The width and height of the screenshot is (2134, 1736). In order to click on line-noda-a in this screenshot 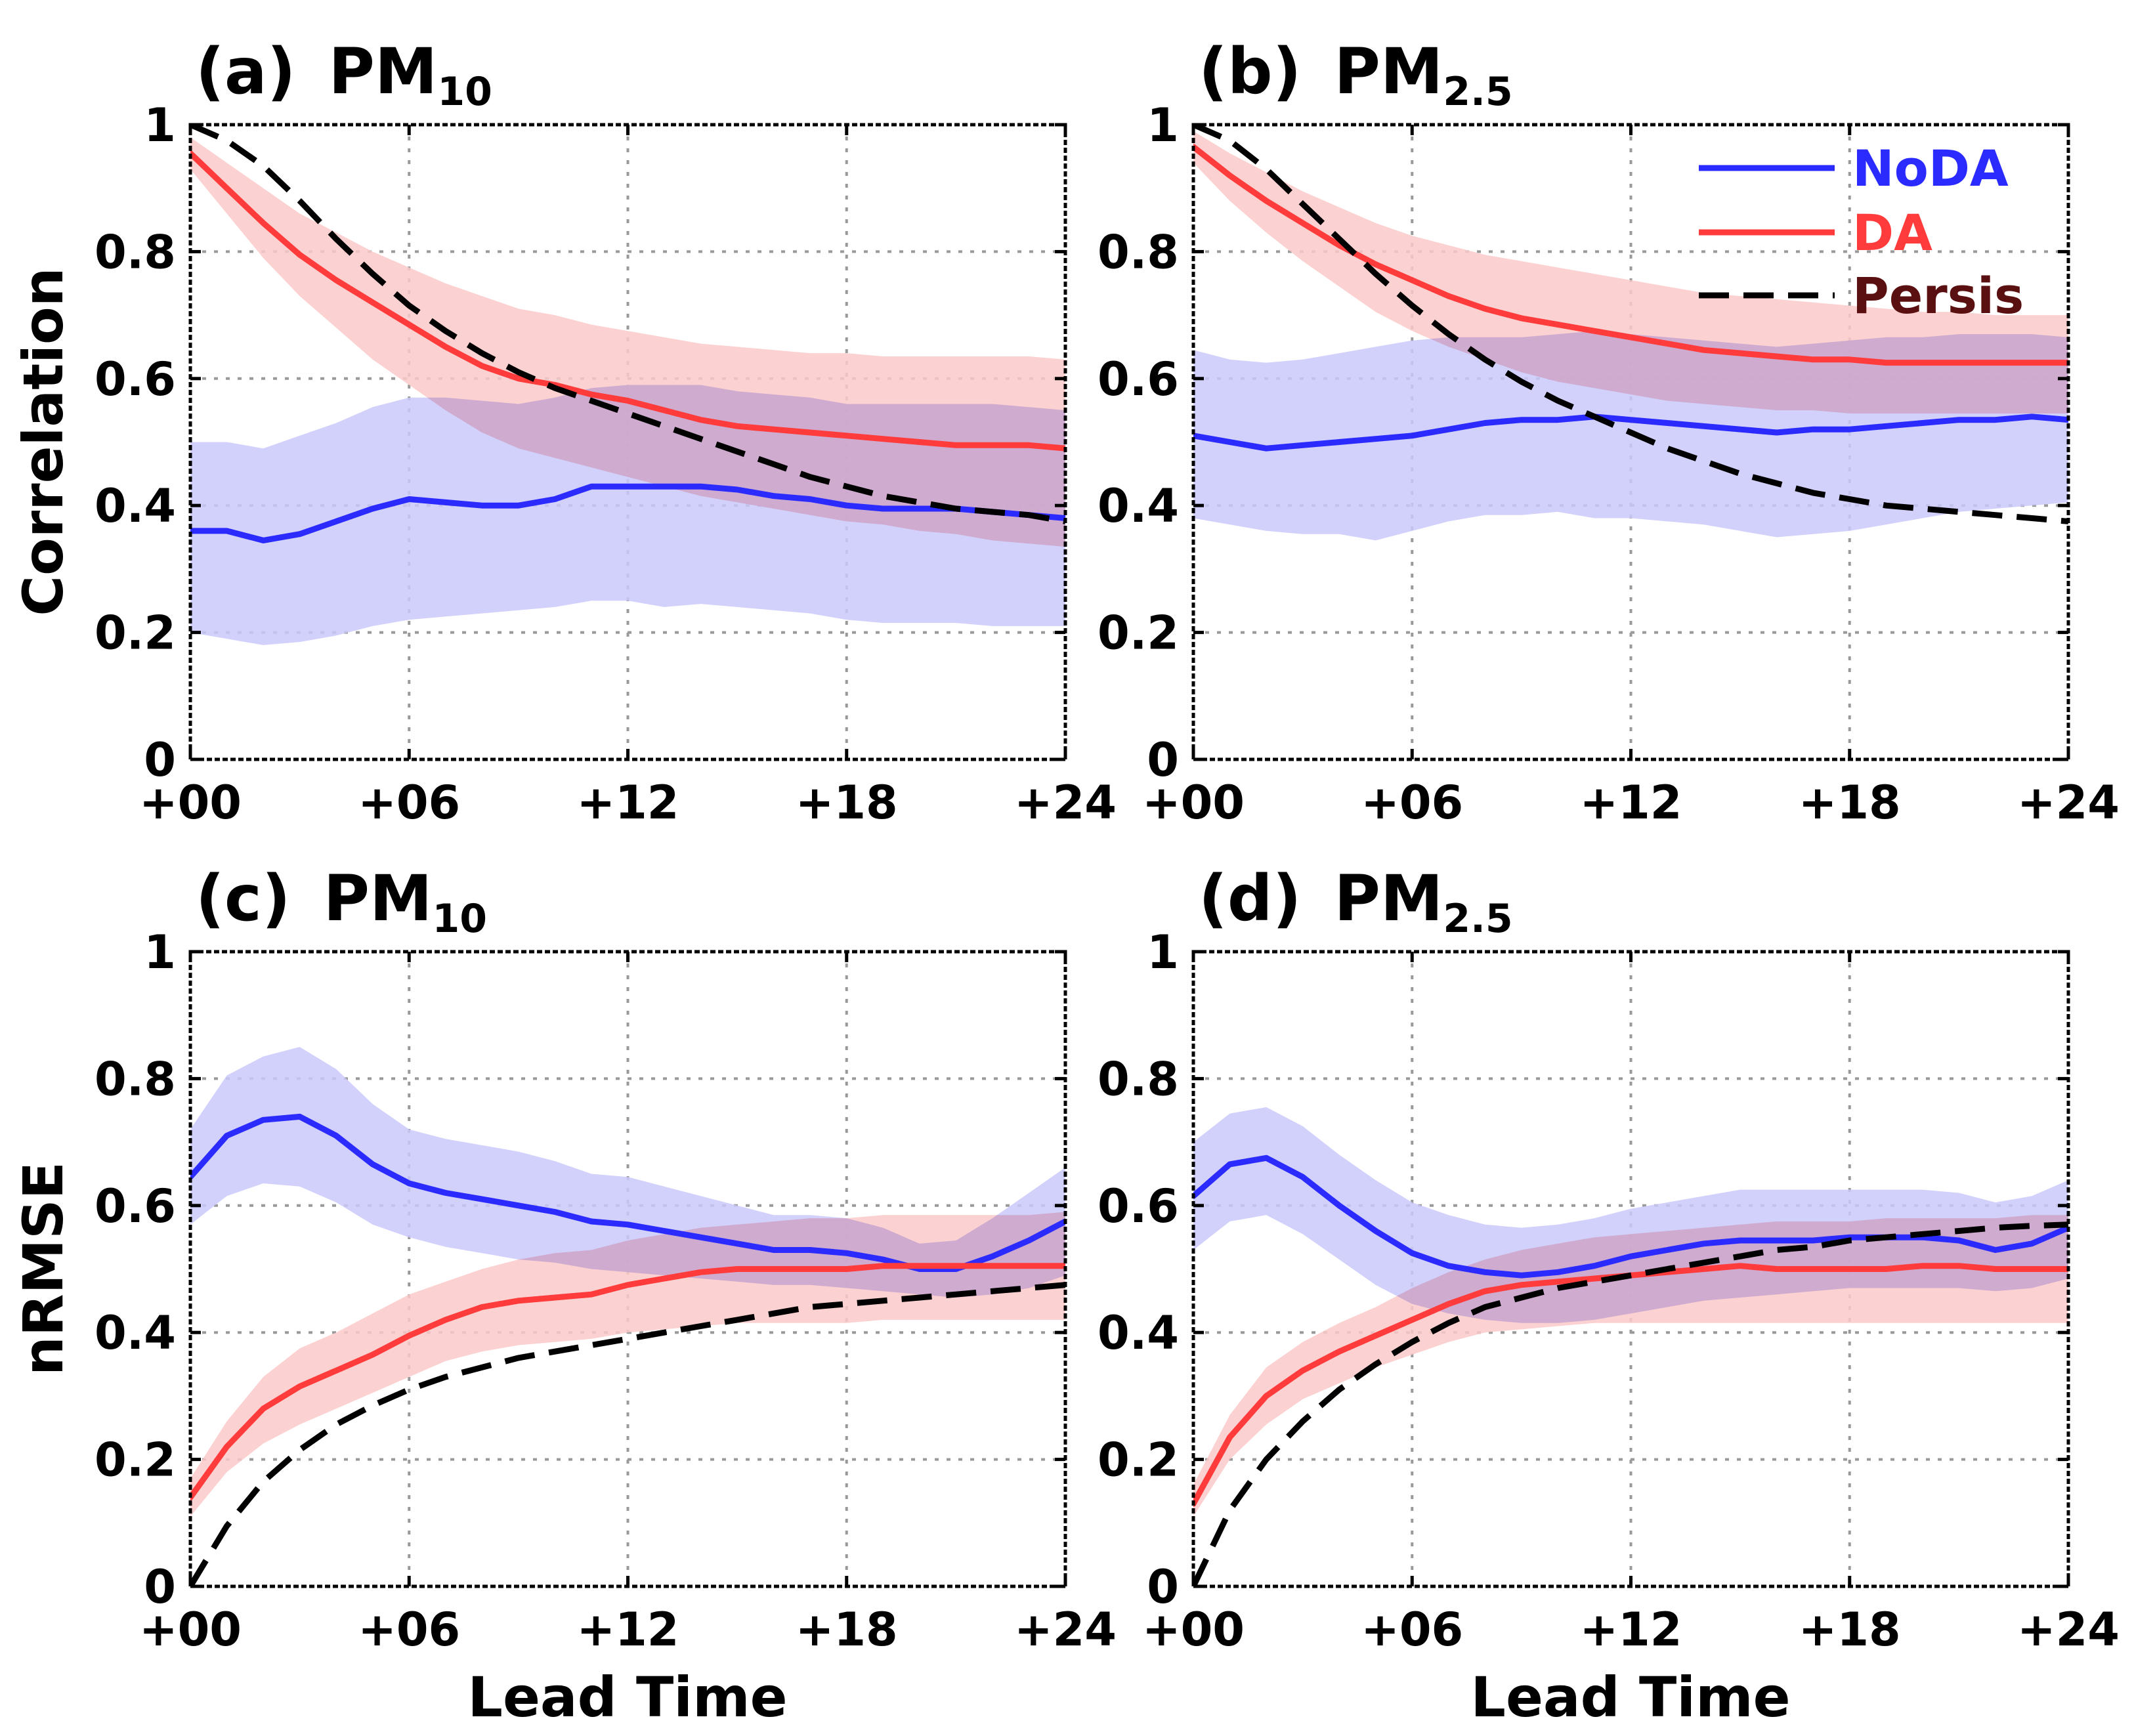, I will do `click(627, 513)`.